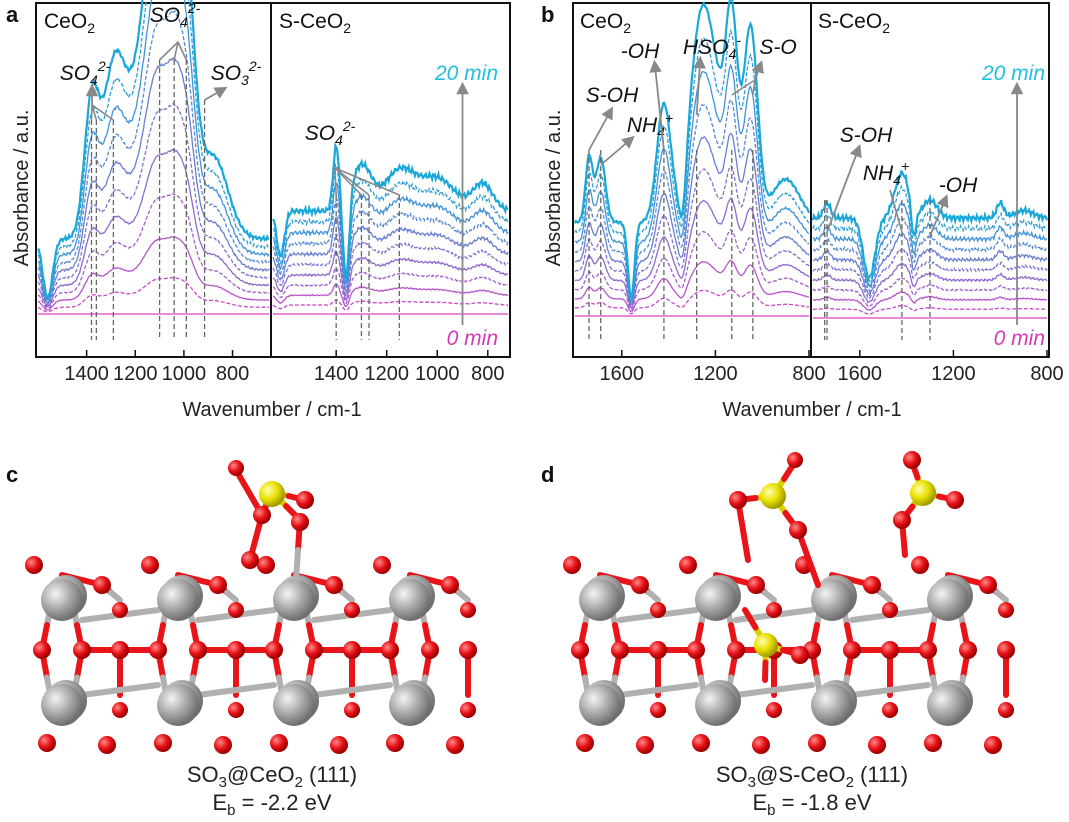 This screenshot has height=822, width=1069. Describe the element at coordinates (236, 73) in the screenshot. I see `panel-a-ann-so3: SO32-` at that location.